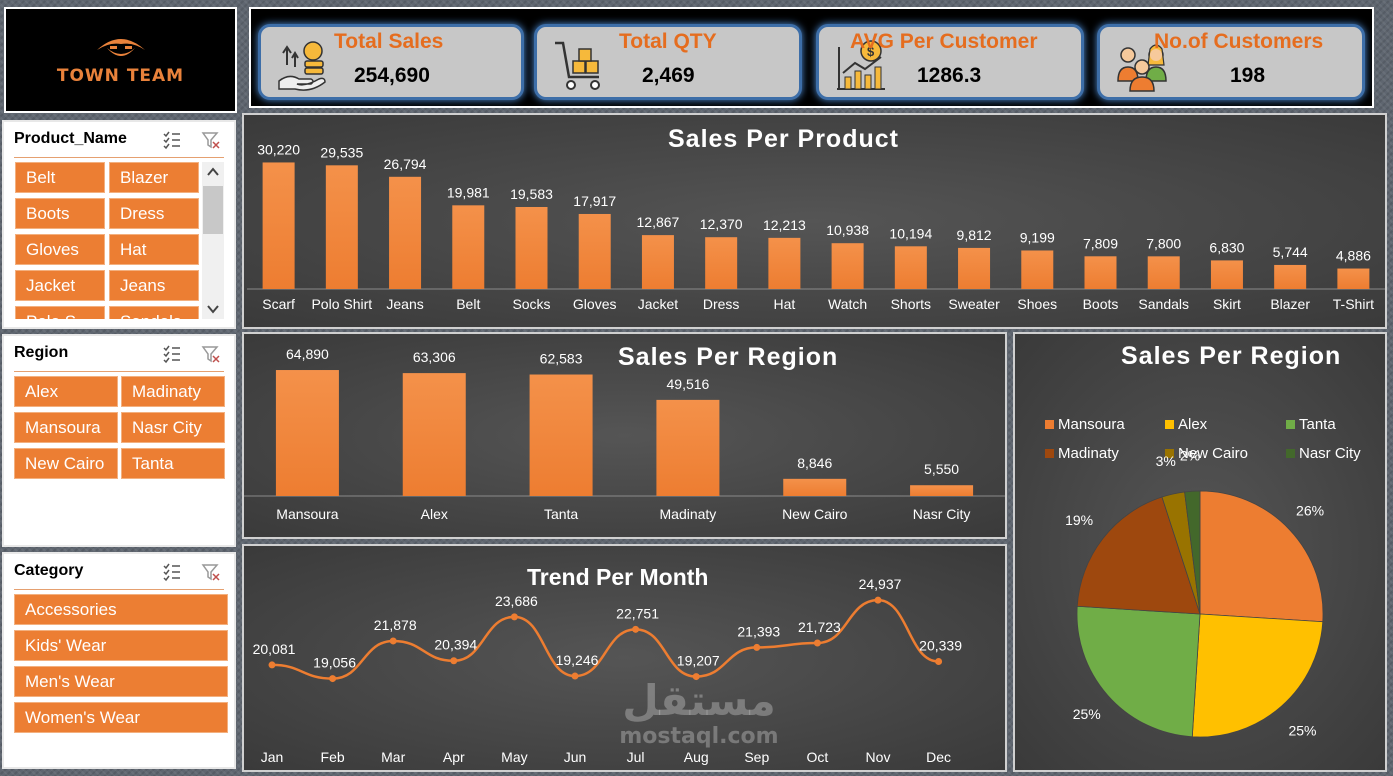  Describe the element at coordinates (213, 240) in the screenshot. I see `slicer-scrollbar` at that location.